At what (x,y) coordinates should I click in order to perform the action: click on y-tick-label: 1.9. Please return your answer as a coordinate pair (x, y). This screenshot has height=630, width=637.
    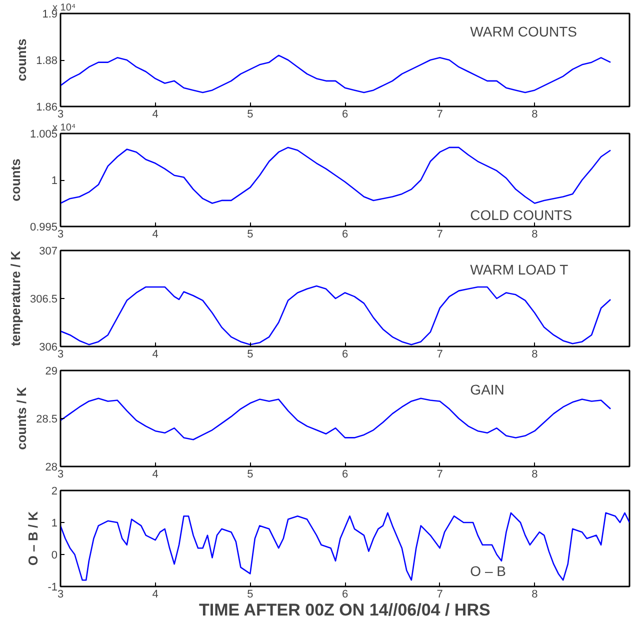
    Looking at the image, I should click on (50, 14).